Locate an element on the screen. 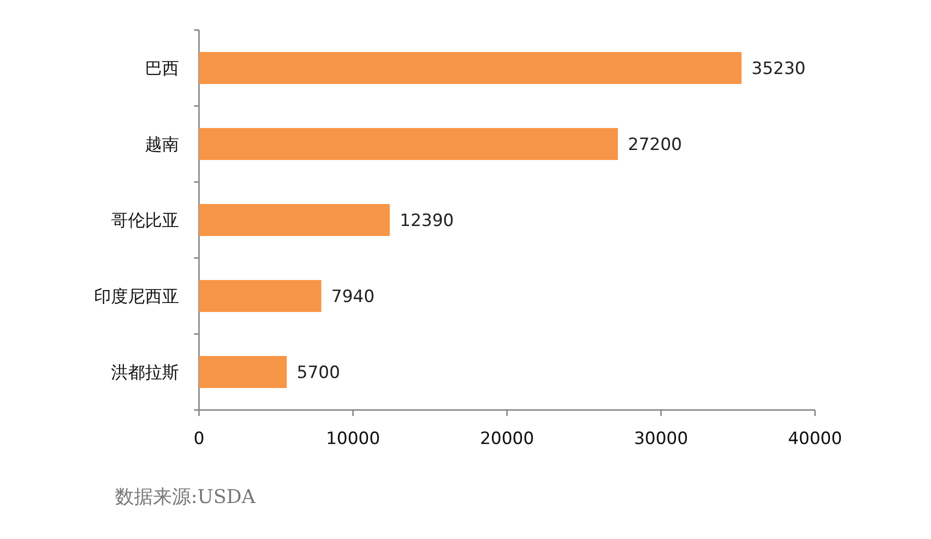  data-label: 7940 is located at coordinates (353, 297).